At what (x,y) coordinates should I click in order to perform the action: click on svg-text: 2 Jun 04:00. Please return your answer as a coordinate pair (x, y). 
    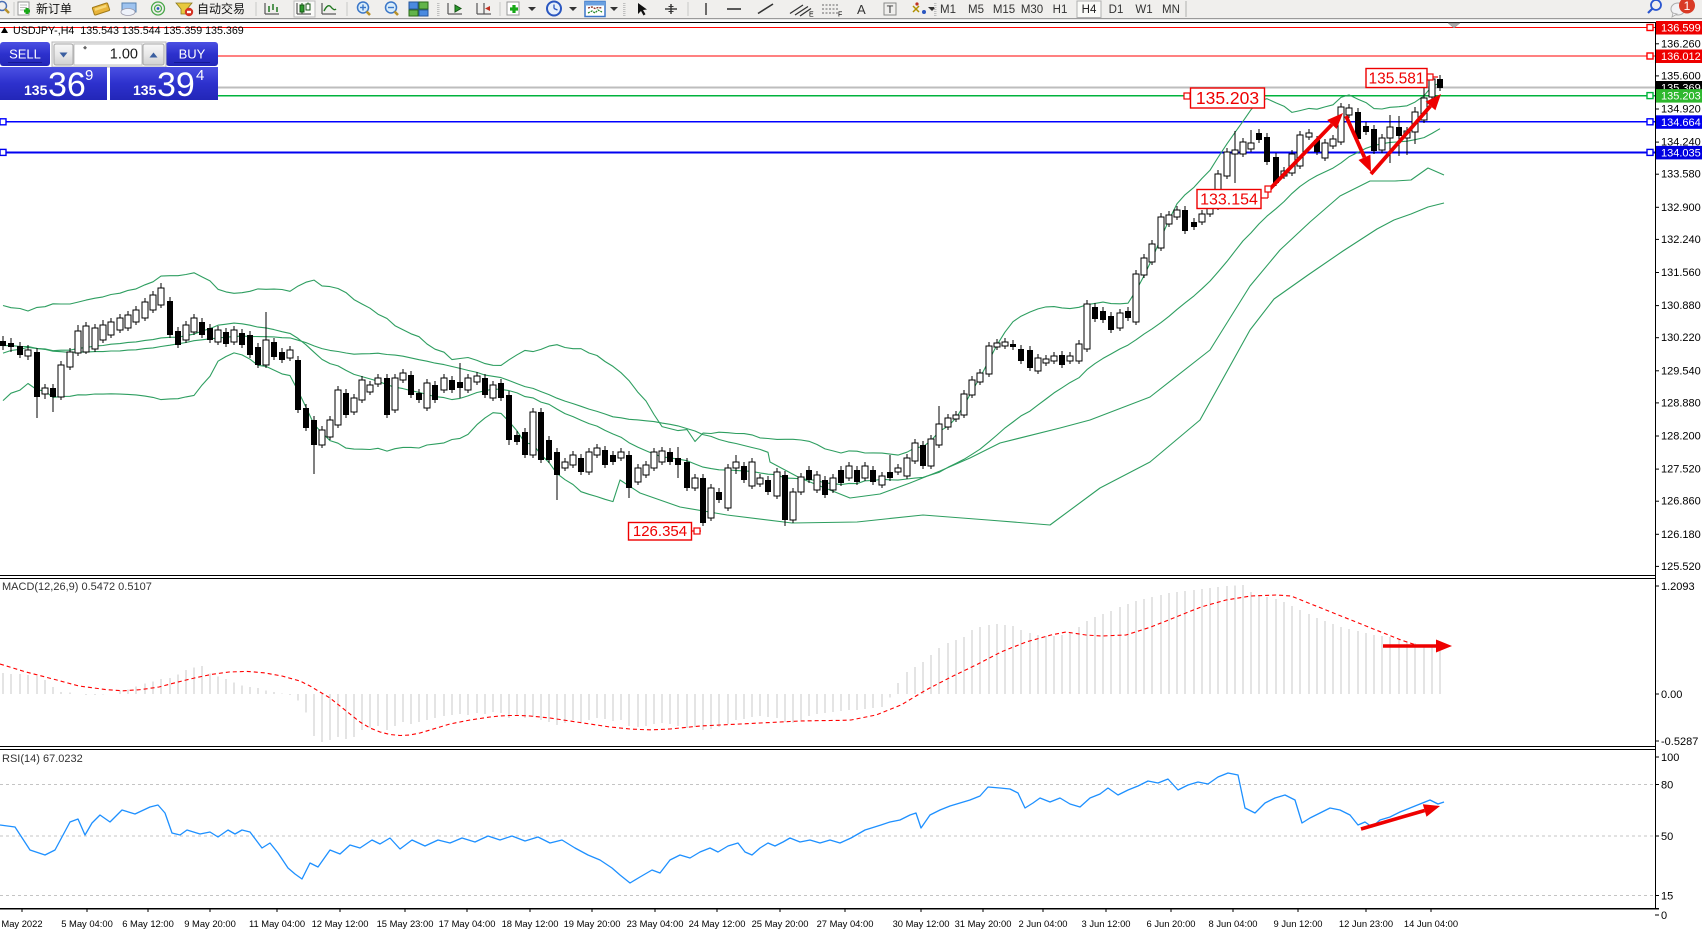
    Looking at the image, I should click on (1043, 923).